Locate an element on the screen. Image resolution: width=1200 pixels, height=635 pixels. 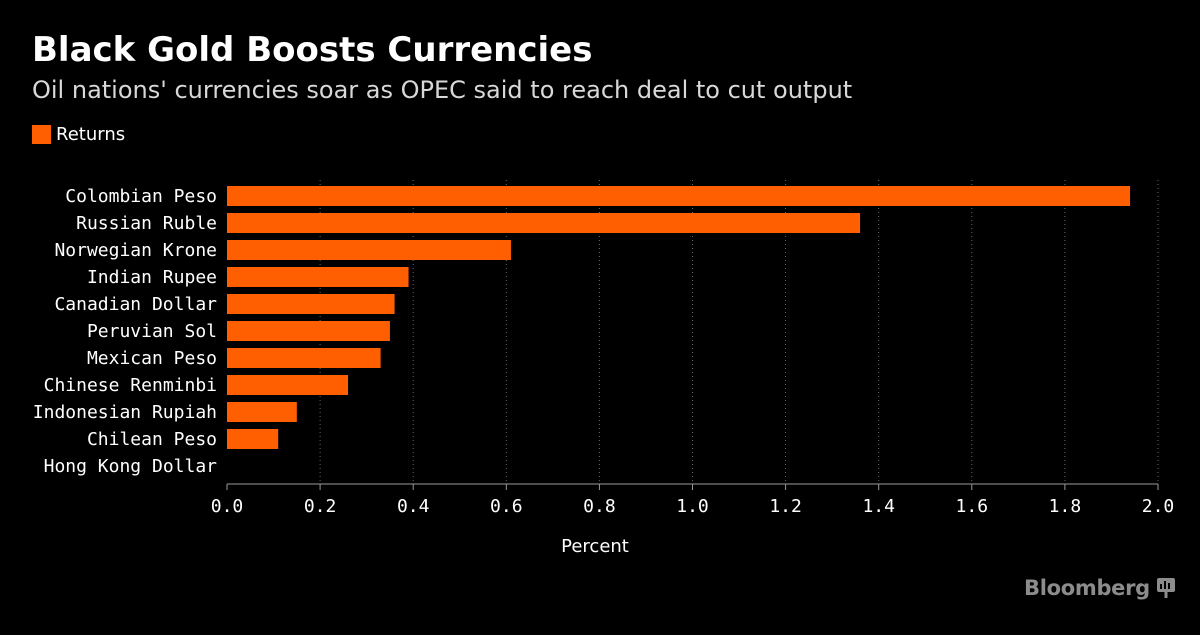
bloomberg-logo: Bloomberg is located at coordinates (1099, 588).